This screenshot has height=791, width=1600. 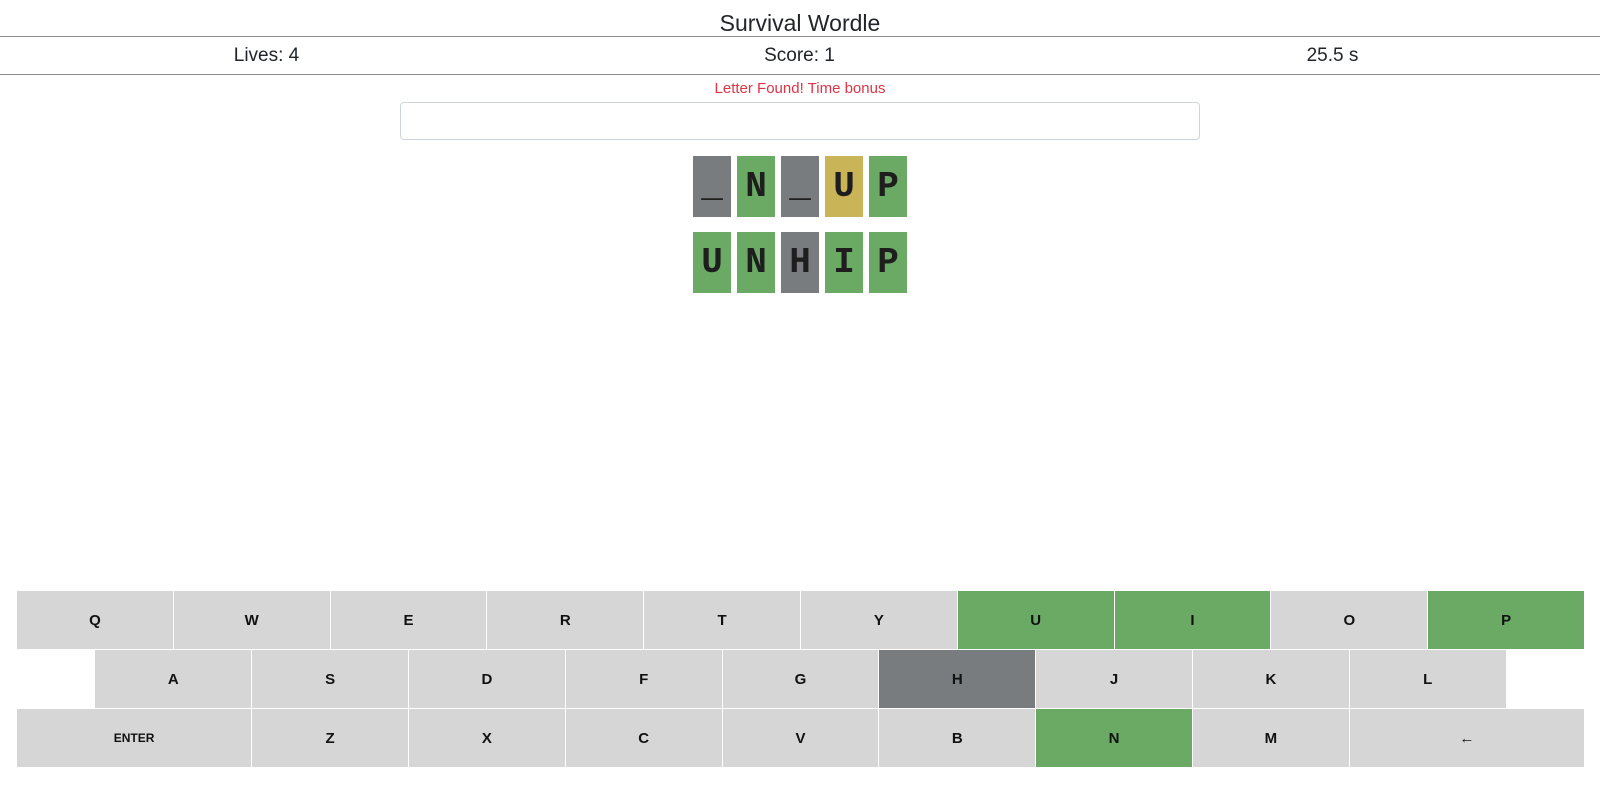 What do you see at coordinates (722, 620) in the screenshot?
I see `key-t: T` at bounding box center [722, 620].